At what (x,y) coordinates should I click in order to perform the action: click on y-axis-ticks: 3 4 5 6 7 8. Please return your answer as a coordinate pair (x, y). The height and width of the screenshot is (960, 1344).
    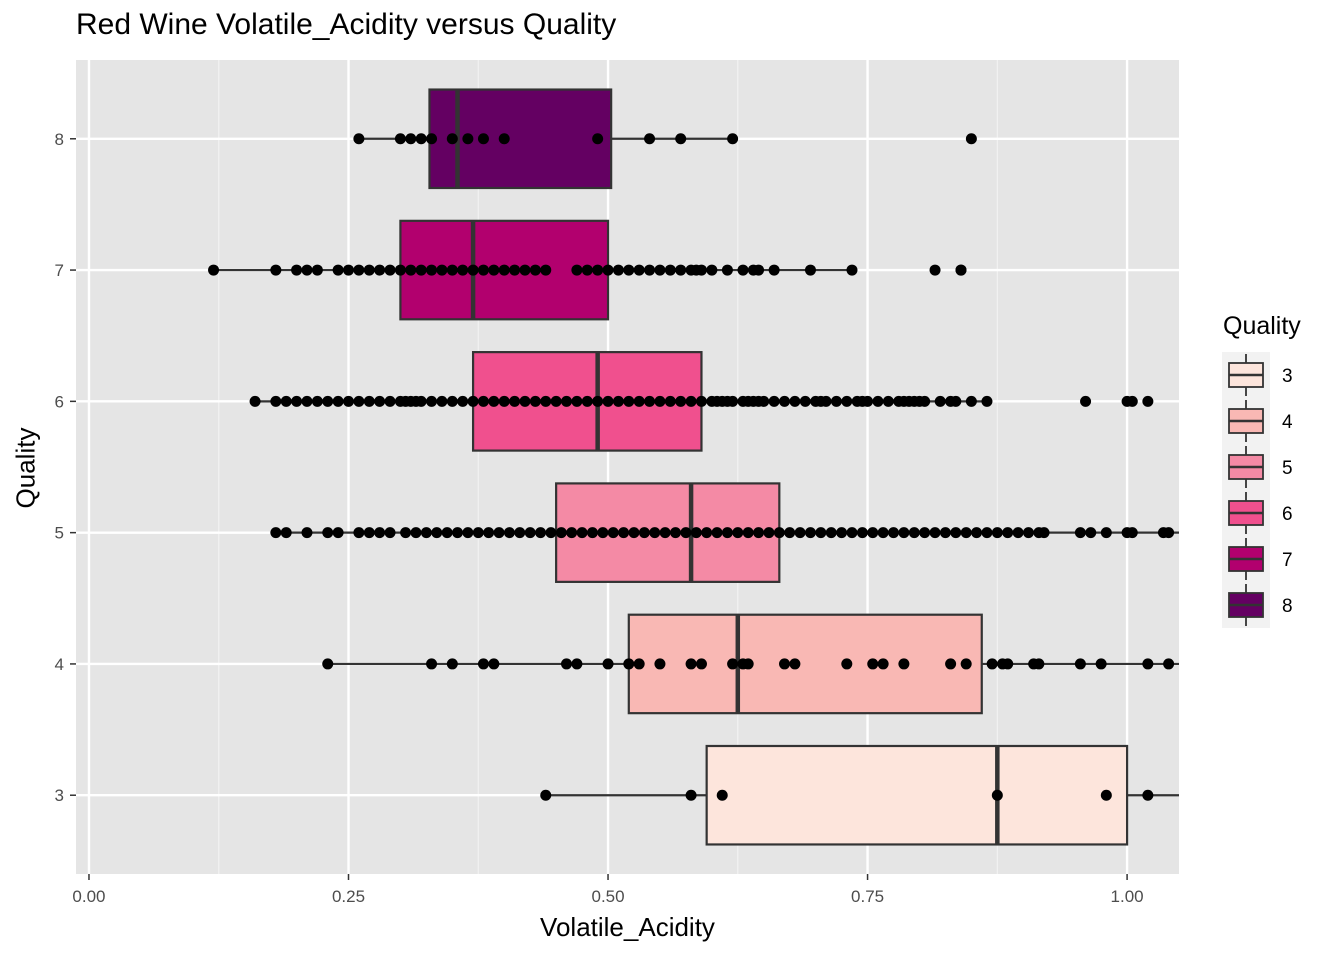
    Looking at the image, I should click on (65, 467).